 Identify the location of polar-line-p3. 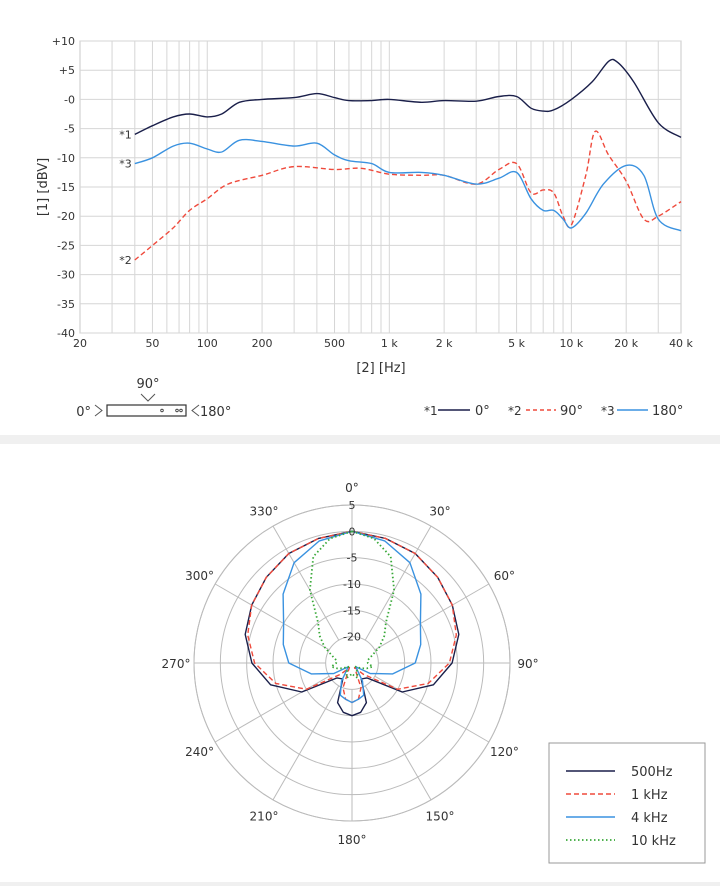
(352, 617).